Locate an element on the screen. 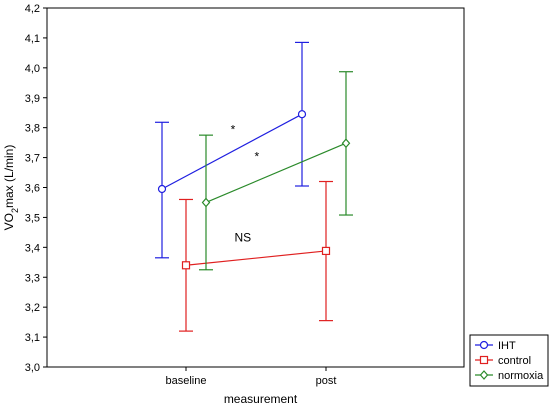  y-tick-label: 3,2 is located at coordinates (32, 308).